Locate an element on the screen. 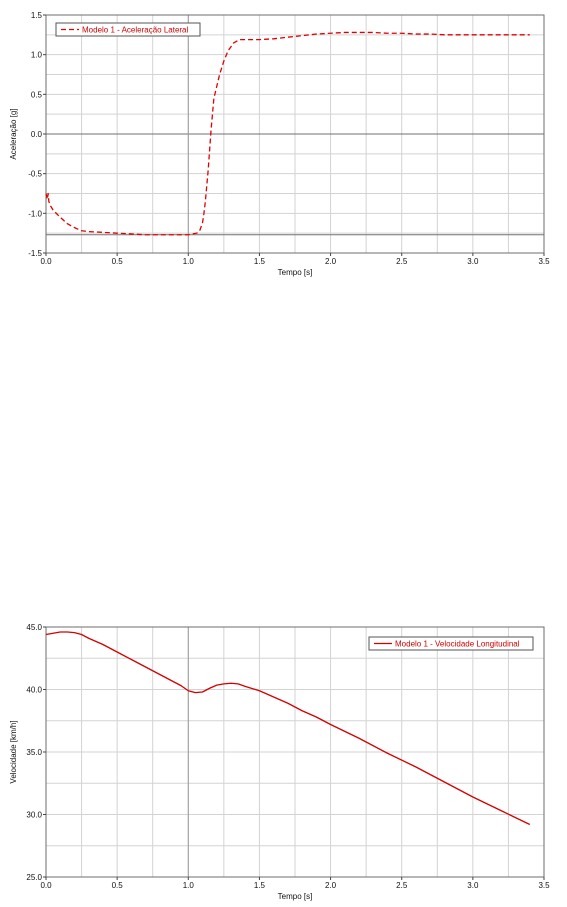 This screenshot has height=907, width=567. legend-label: Modelo 1 - Velocidade Longitudinal is located at coordinates (457, 644).